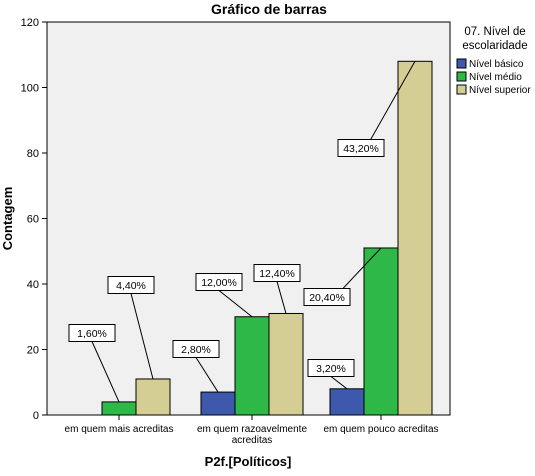  Describe the element at coordinates (252, 440) in the screenshot. I see `x-tick-label: acreditas` at that location.